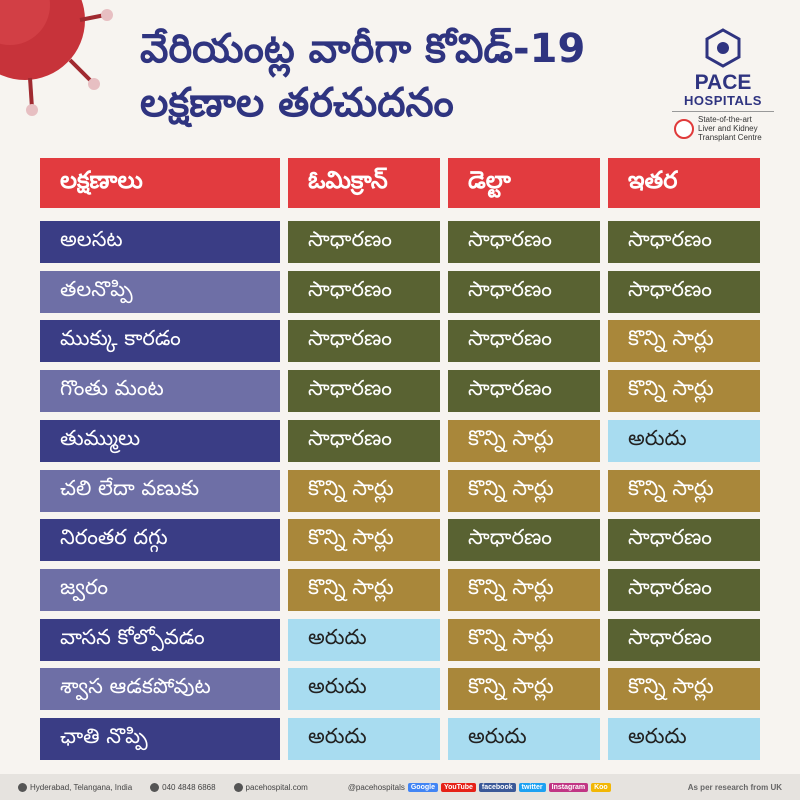 This screenshot has height=800, width=800. What do you see at coordinates (497, 787) in the screenshot?
I see `facebook-icon: facebook` at bounding box center [497, 787].